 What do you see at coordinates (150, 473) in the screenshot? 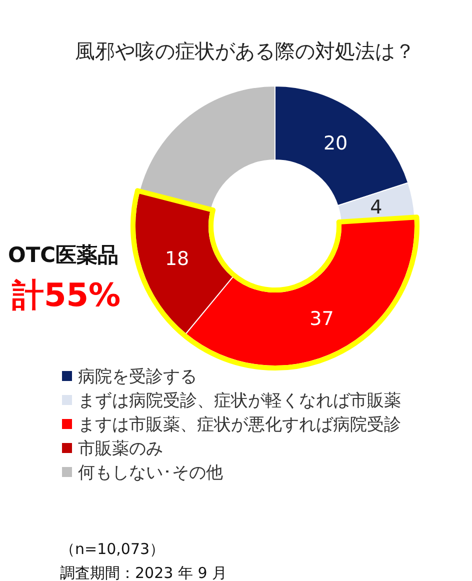
I see `legend-label: 何もしない･その他` at bounding box center [150, 473].